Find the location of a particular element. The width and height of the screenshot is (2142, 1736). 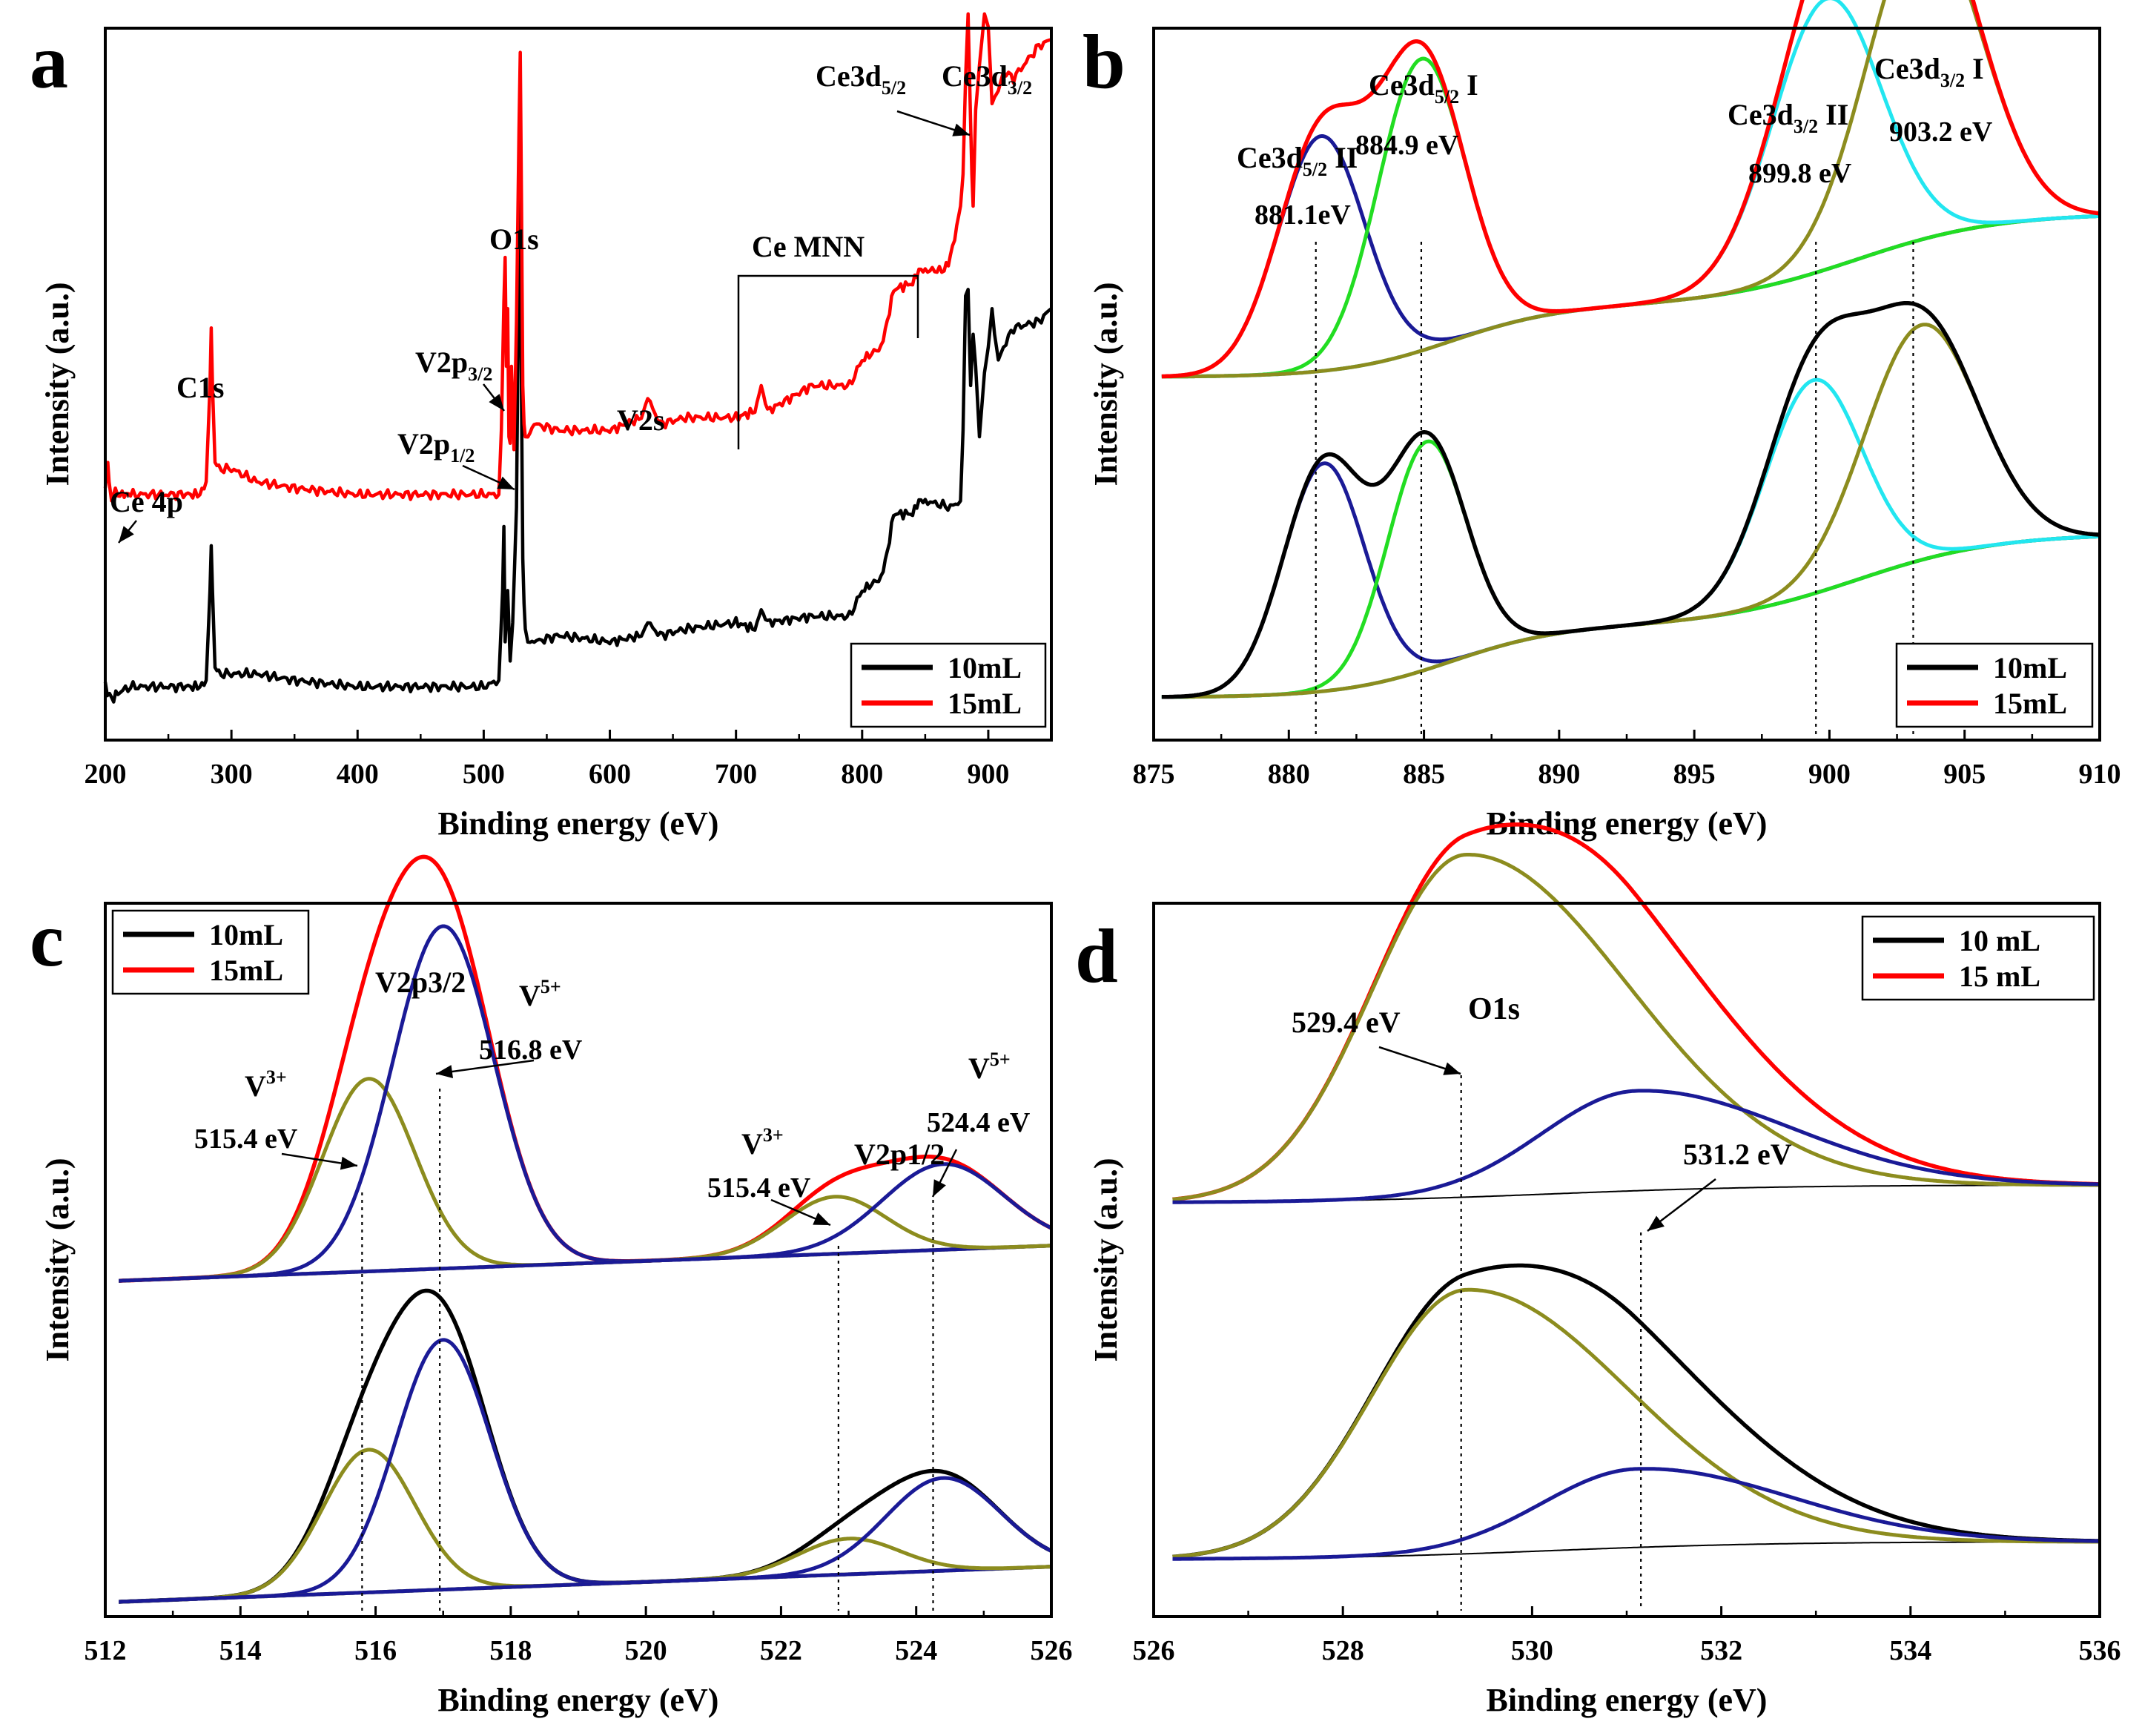

envelope-10mL is located at coordinates (1630, 500).